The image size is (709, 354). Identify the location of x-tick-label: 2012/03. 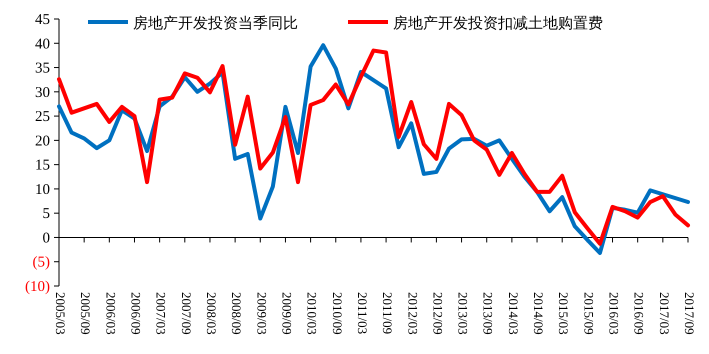
(412, 313).